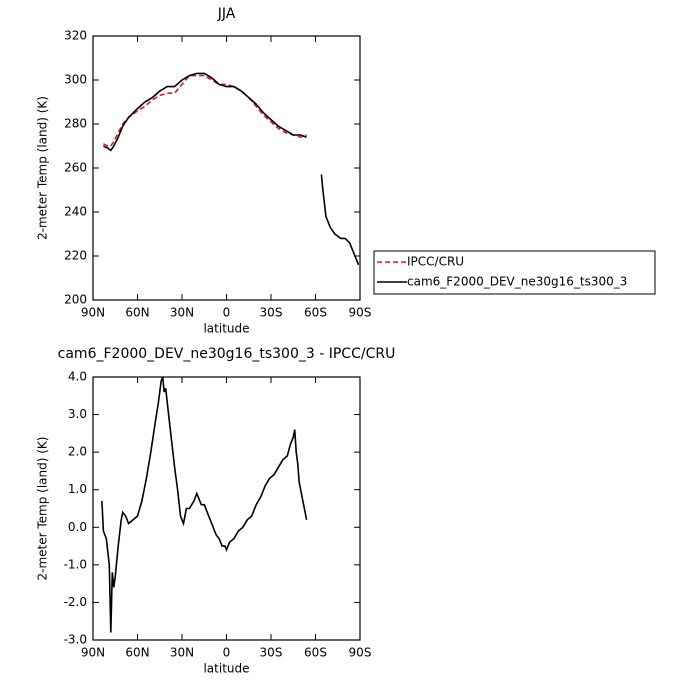 The width and height of the screenshot is (691, 691). I want to click on legend-box, so click(514, 272).